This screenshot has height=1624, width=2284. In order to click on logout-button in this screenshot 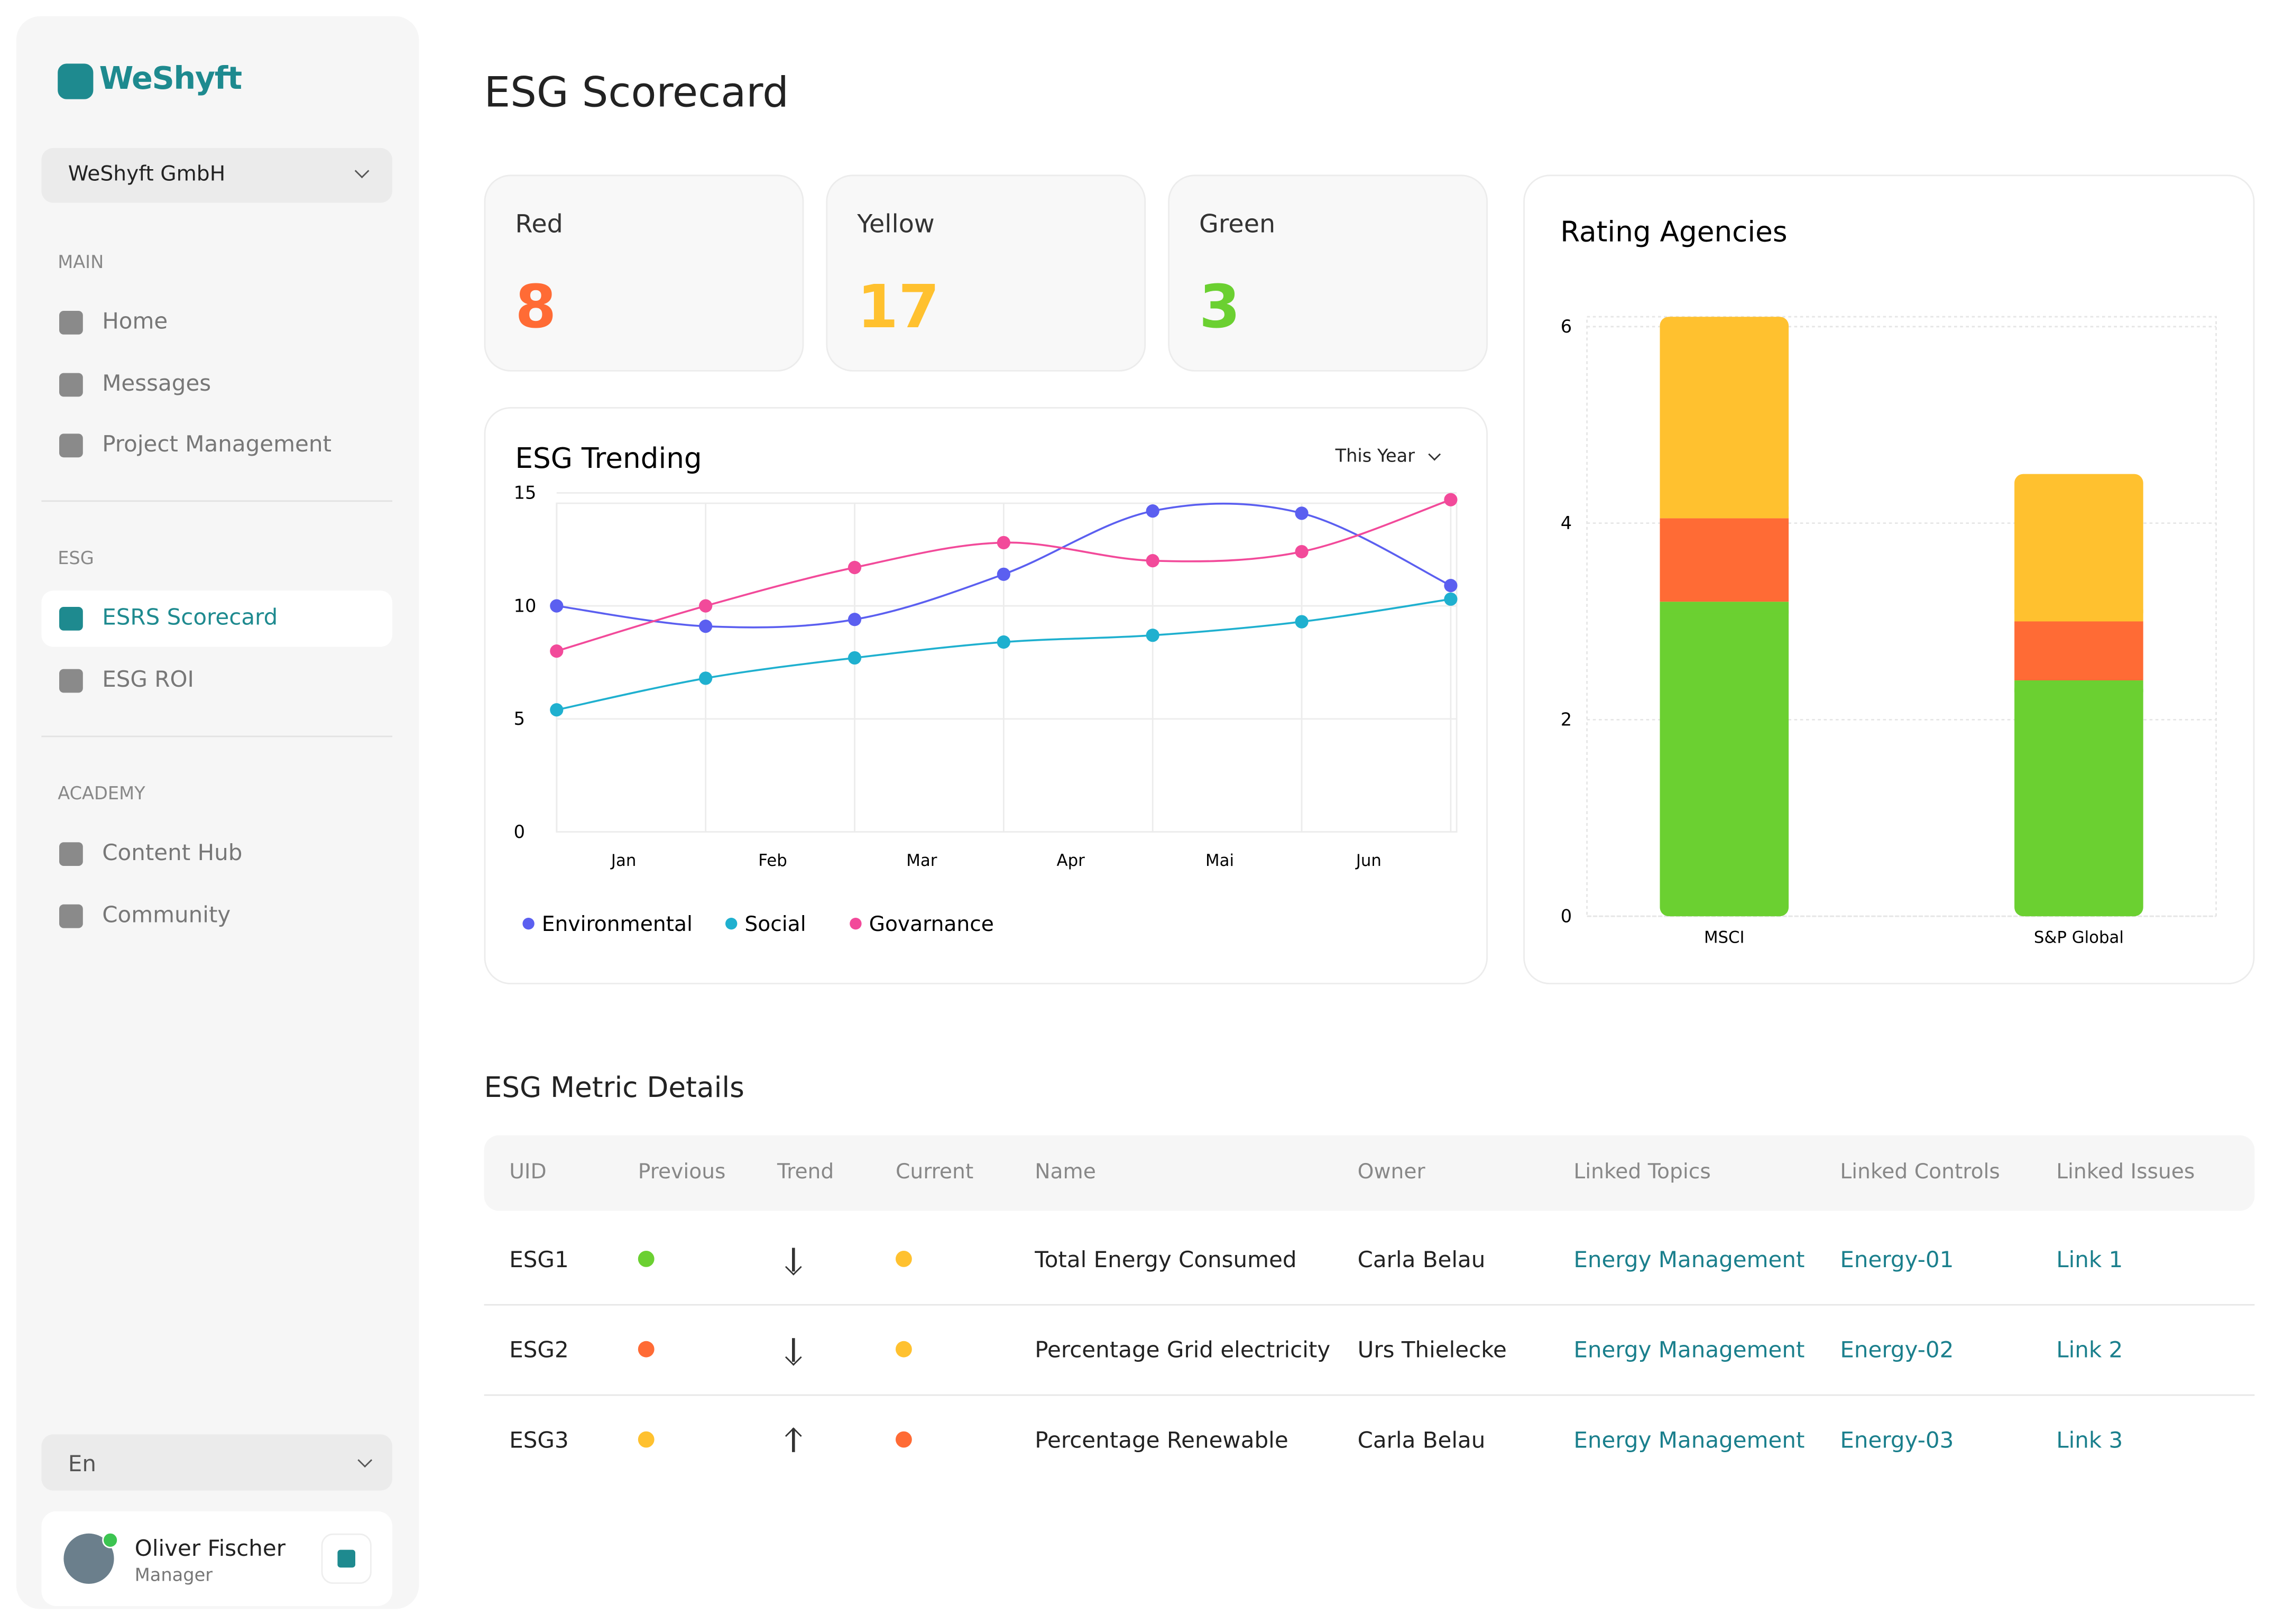, I will do `click(346, 1559)`.